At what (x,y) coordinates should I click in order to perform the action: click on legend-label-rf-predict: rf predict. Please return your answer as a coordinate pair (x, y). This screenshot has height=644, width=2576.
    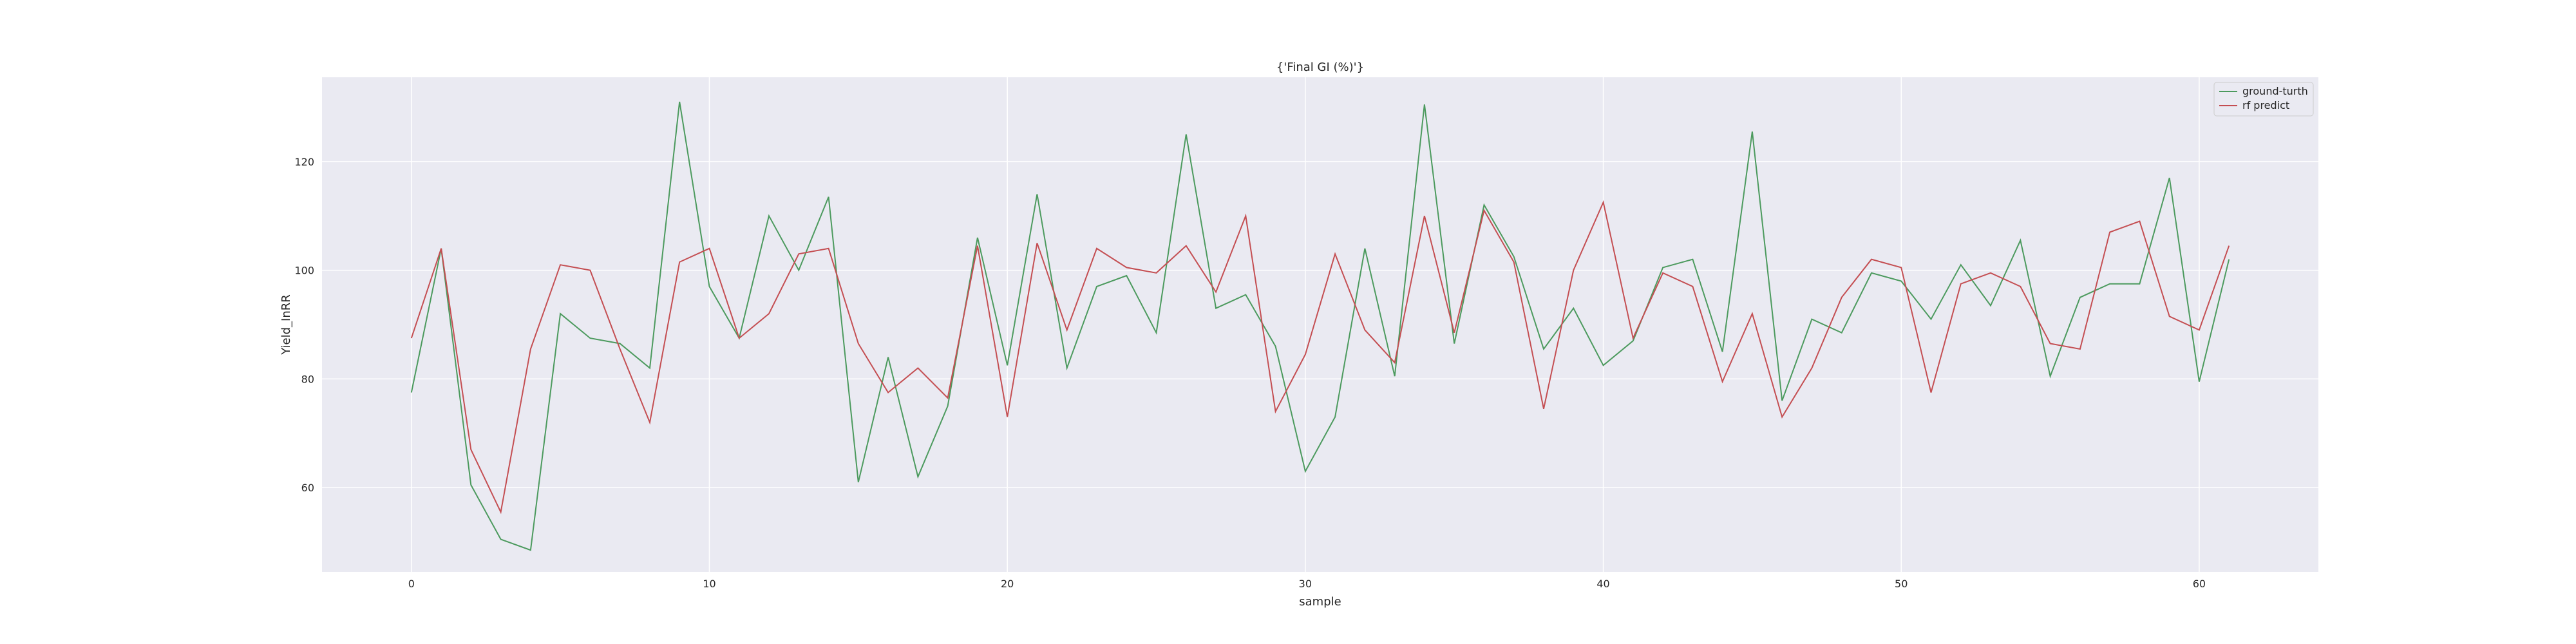
    Looking at the image, I should click on (2265, 105).